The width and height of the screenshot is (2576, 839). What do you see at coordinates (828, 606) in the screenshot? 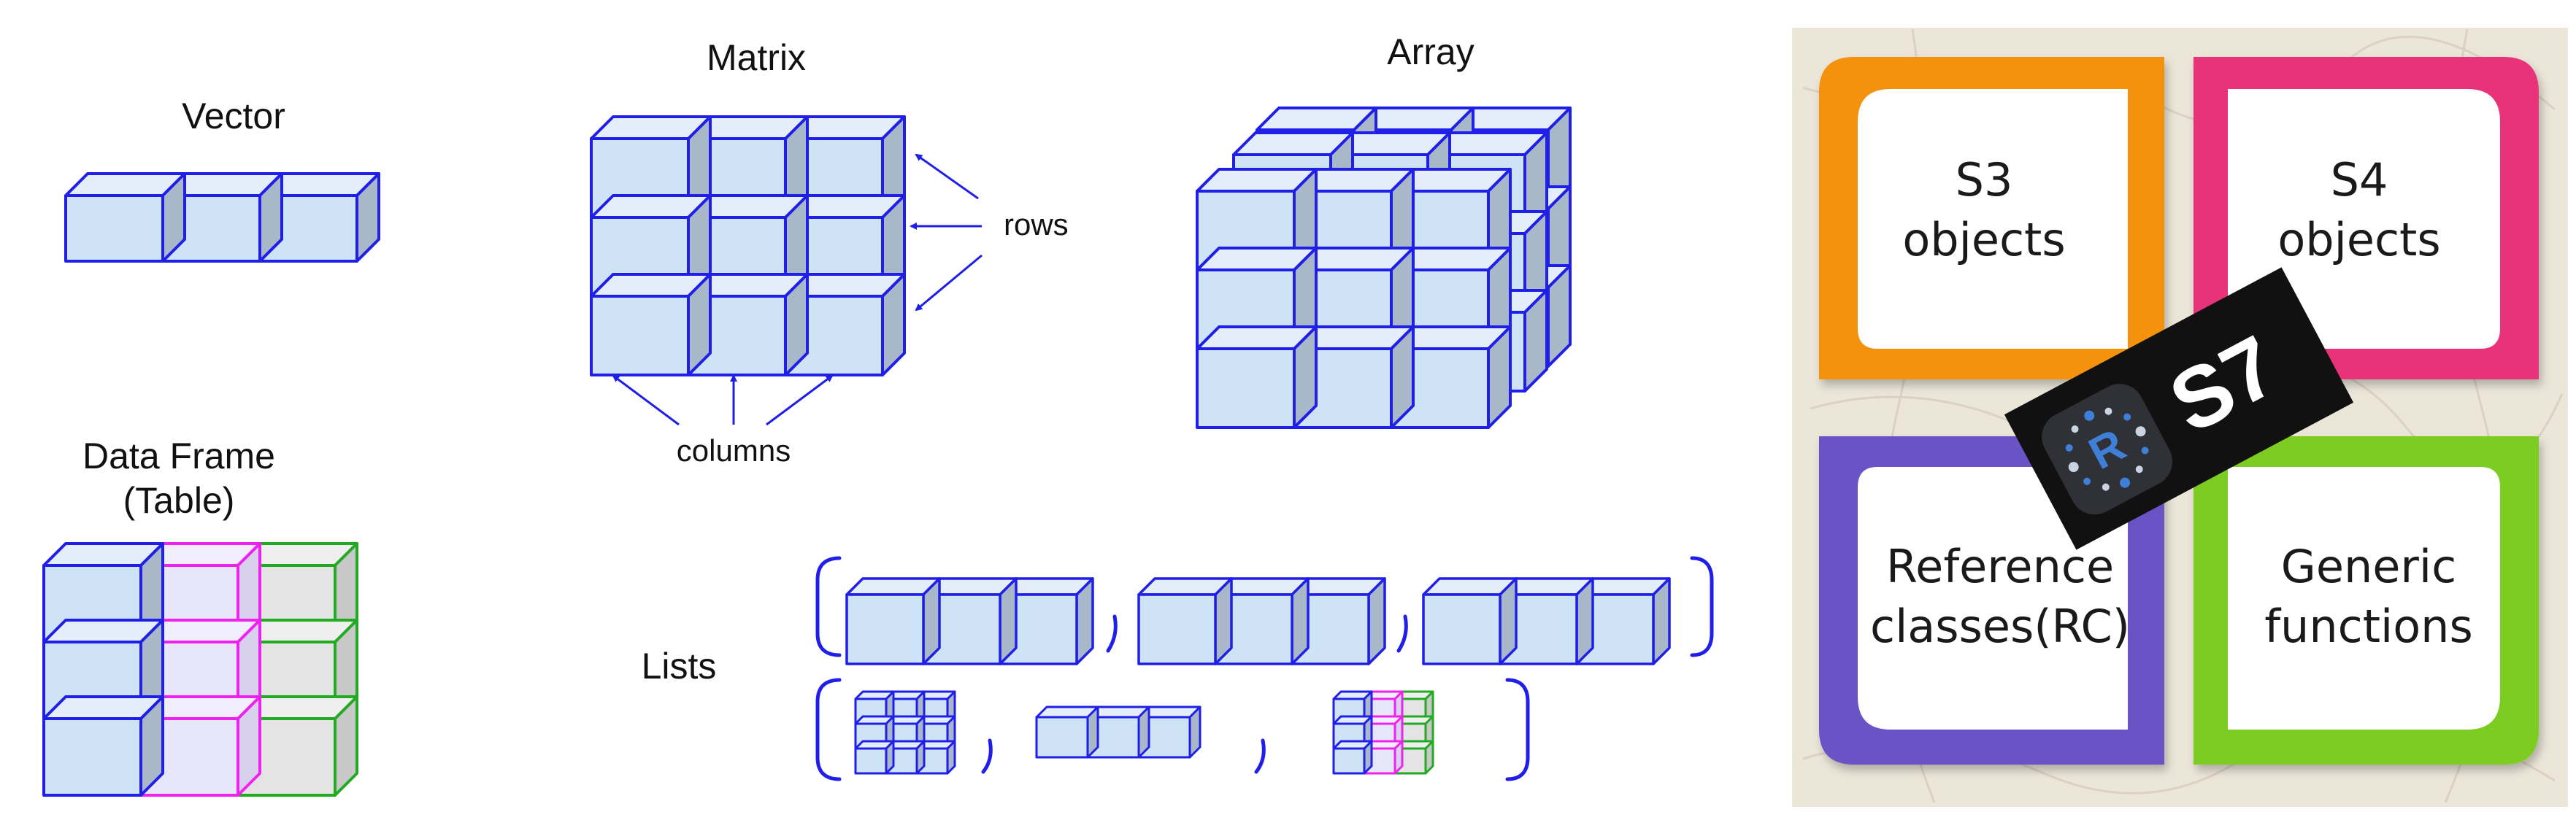
I see `list-bracket-left-top` at bounding box center [828, 606].